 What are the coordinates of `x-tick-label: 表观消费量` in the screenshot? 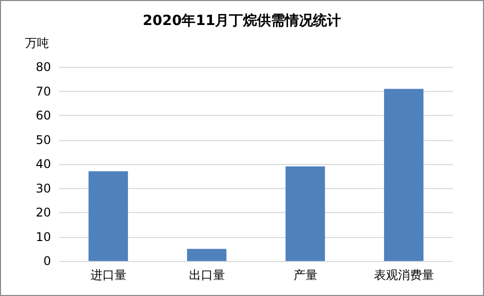 It's located at (404, 275).